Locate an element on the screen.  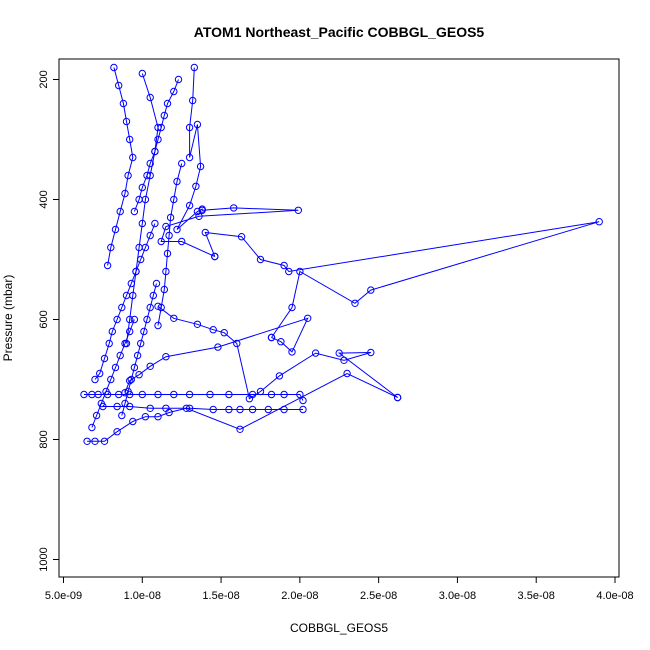
x-tick-label: 3.5e-08 is located at coordinates (536, 596).